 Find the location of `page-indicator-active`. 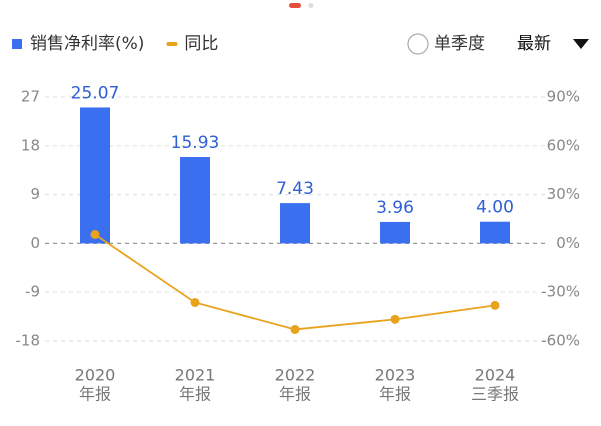

page-indicator-active is located at coordinates (295, 5).